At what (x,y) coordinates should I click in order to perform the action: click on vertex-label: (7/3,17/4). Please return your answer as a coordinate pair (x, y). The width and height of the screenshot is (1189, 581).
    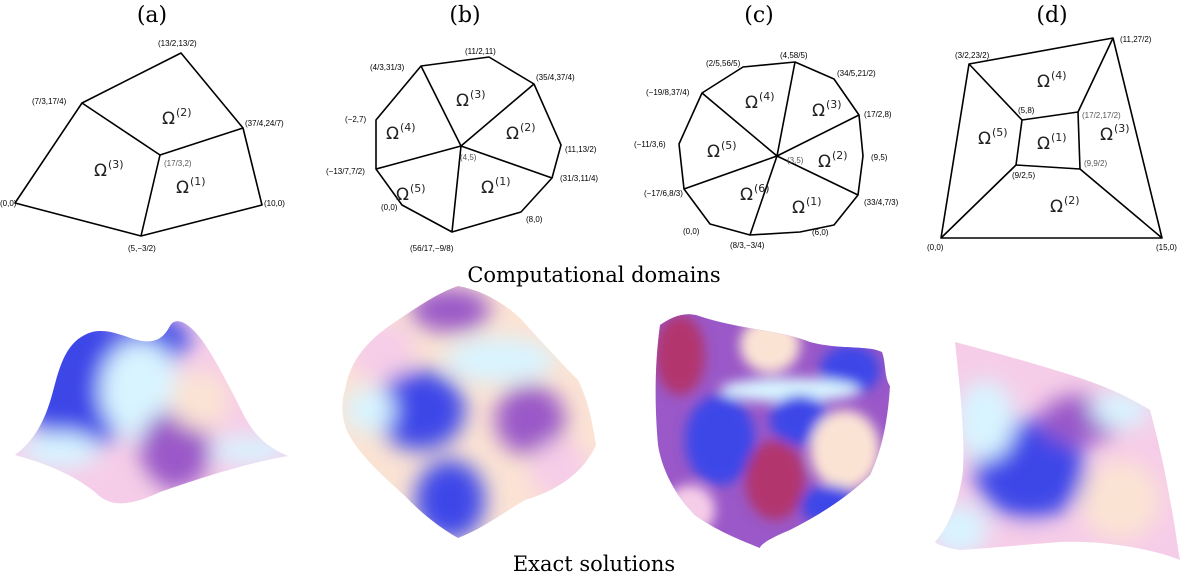
    Looking at the image, I should click on (49, 101).